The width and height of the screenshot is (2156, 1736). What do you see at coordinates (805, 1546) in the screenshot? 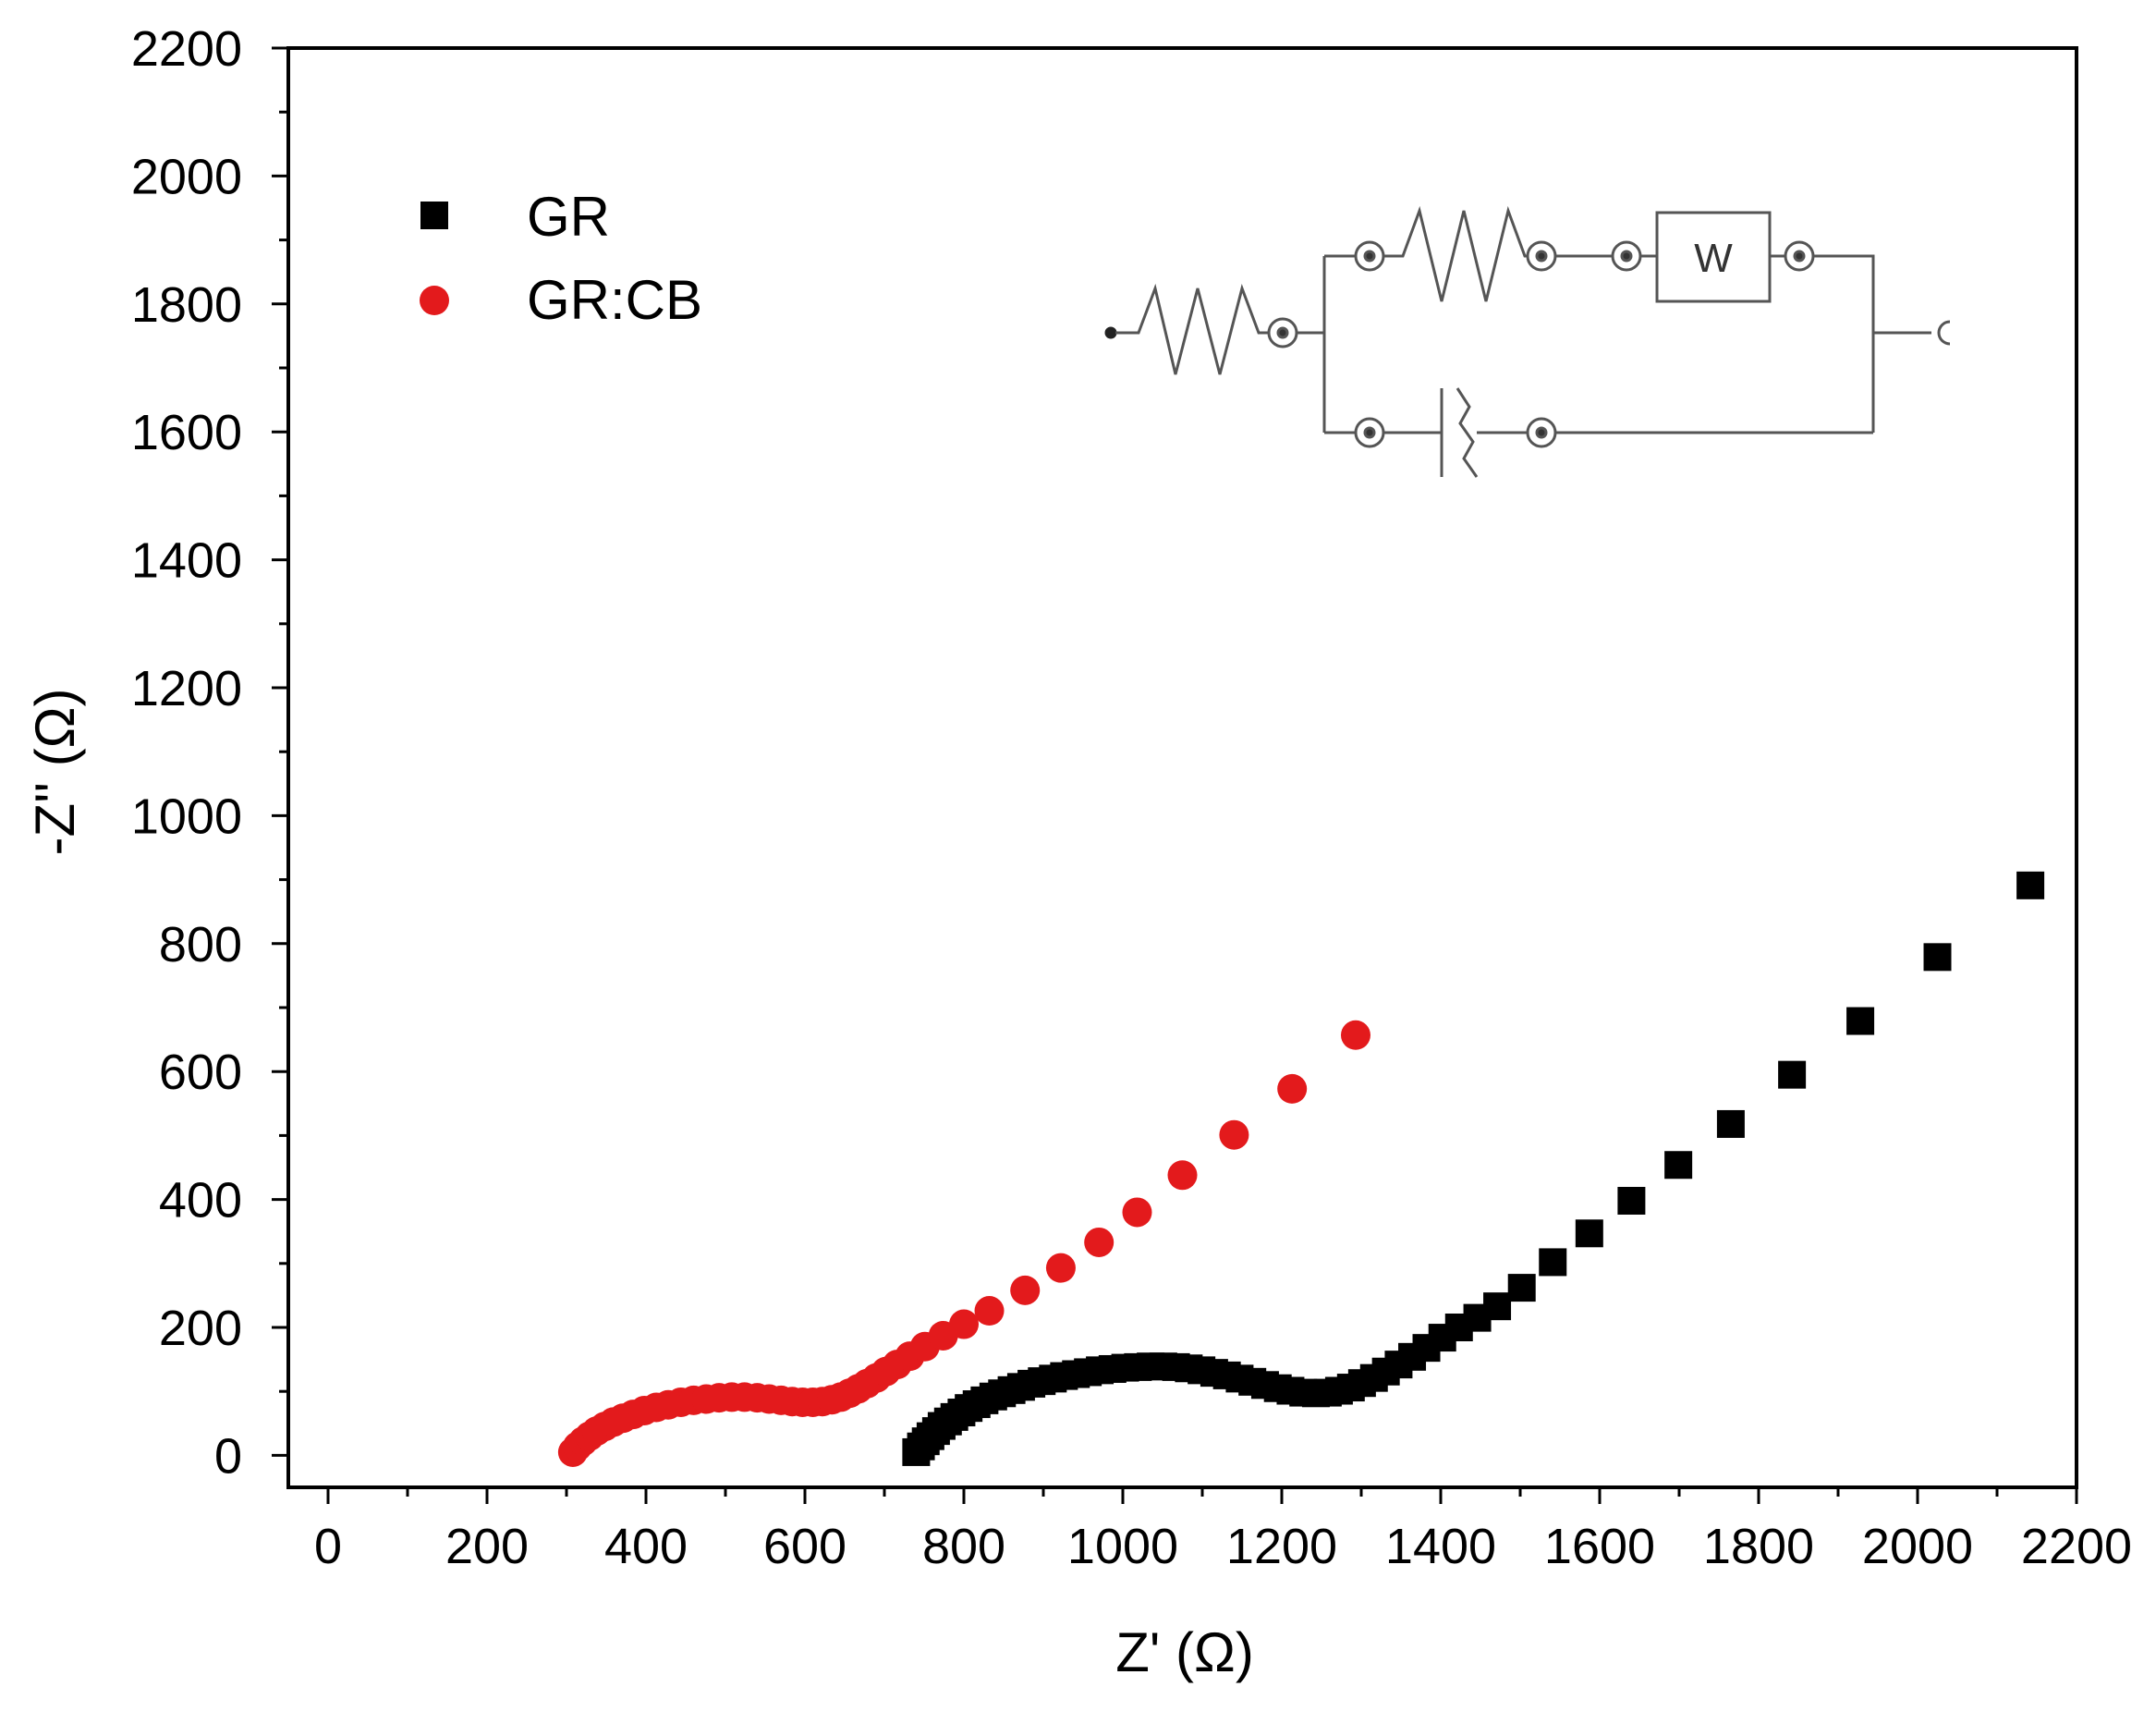
I see `x-tick-label: 600` at bounding box center [805, 1546].